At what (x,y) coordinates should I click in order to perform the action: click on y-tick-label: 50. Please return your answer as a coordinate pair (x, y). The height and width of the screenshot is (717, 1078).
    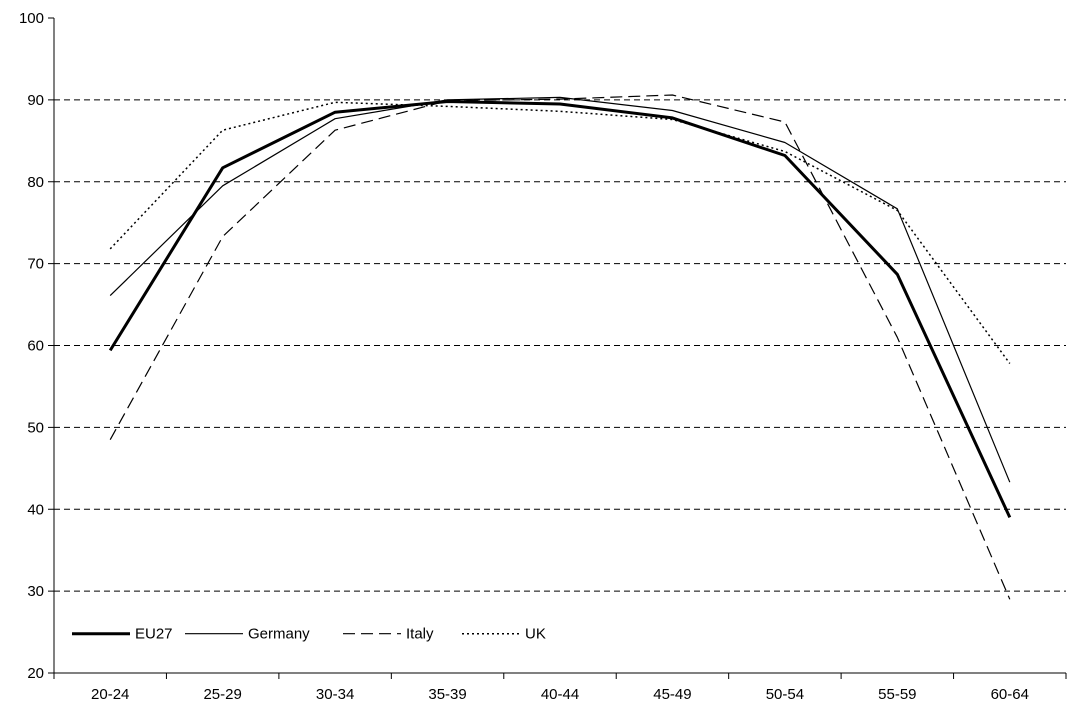
    Looking at the image, I should click on (35, 427).